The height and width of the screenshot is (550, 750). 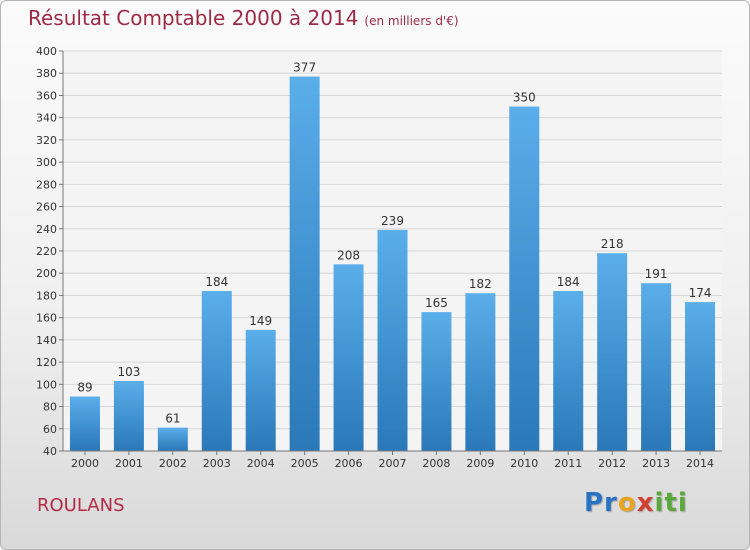 I want to click on x-tick-label: 2013, so click(x=656, y=463).